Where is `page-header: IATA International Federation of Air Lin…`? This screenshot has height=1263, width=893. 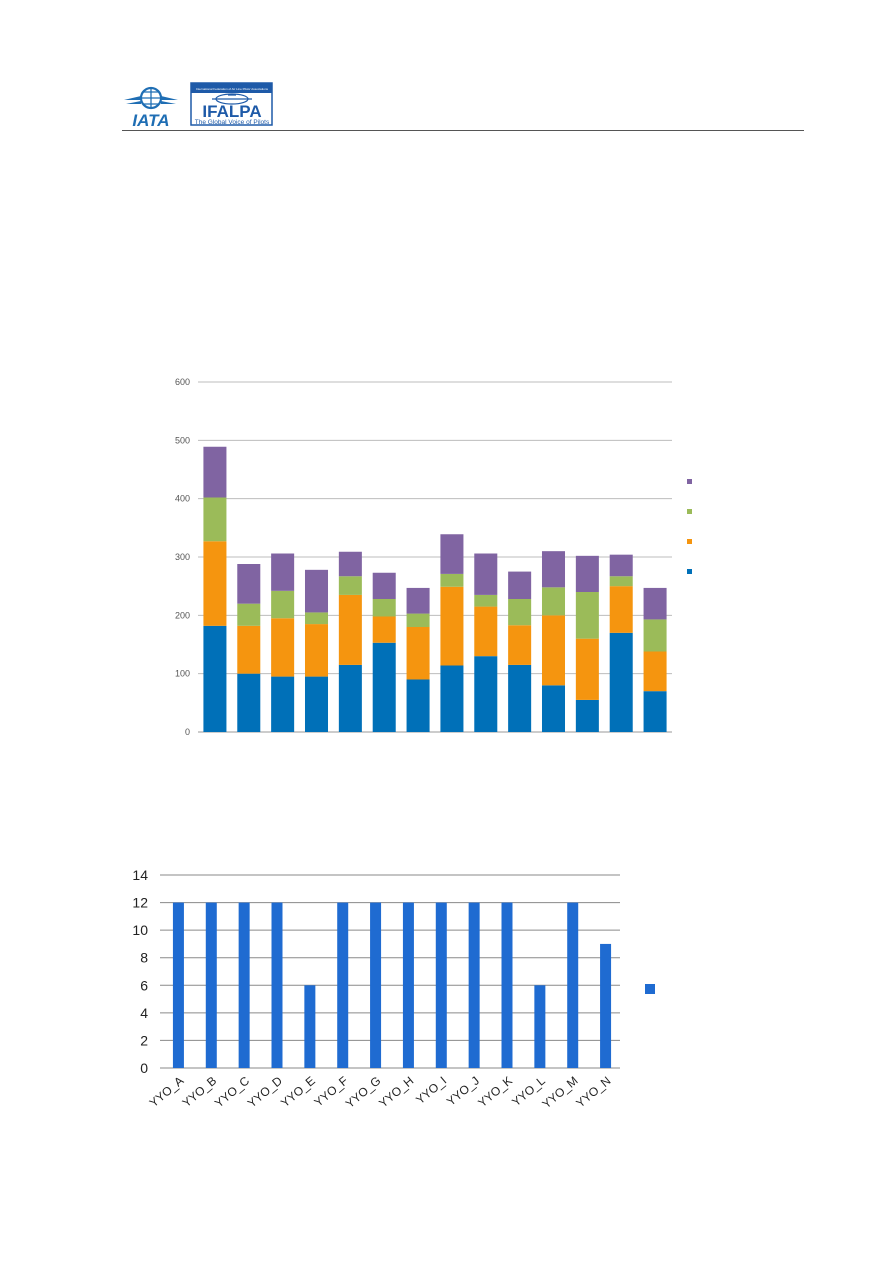
page-header: IATA International Federation of Air Lin… is located at coordinates (446, 70).